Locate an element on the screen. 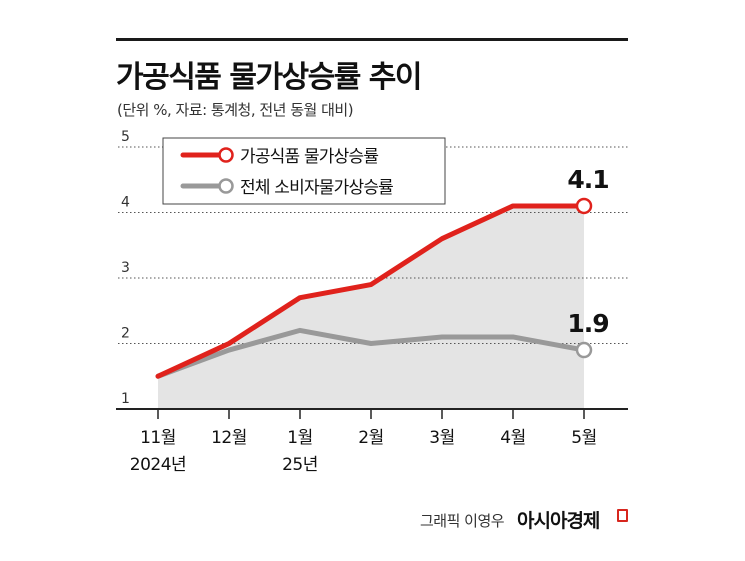  legend-label: 전체 소비자물가상승률 is located at coordinates (316, 188).